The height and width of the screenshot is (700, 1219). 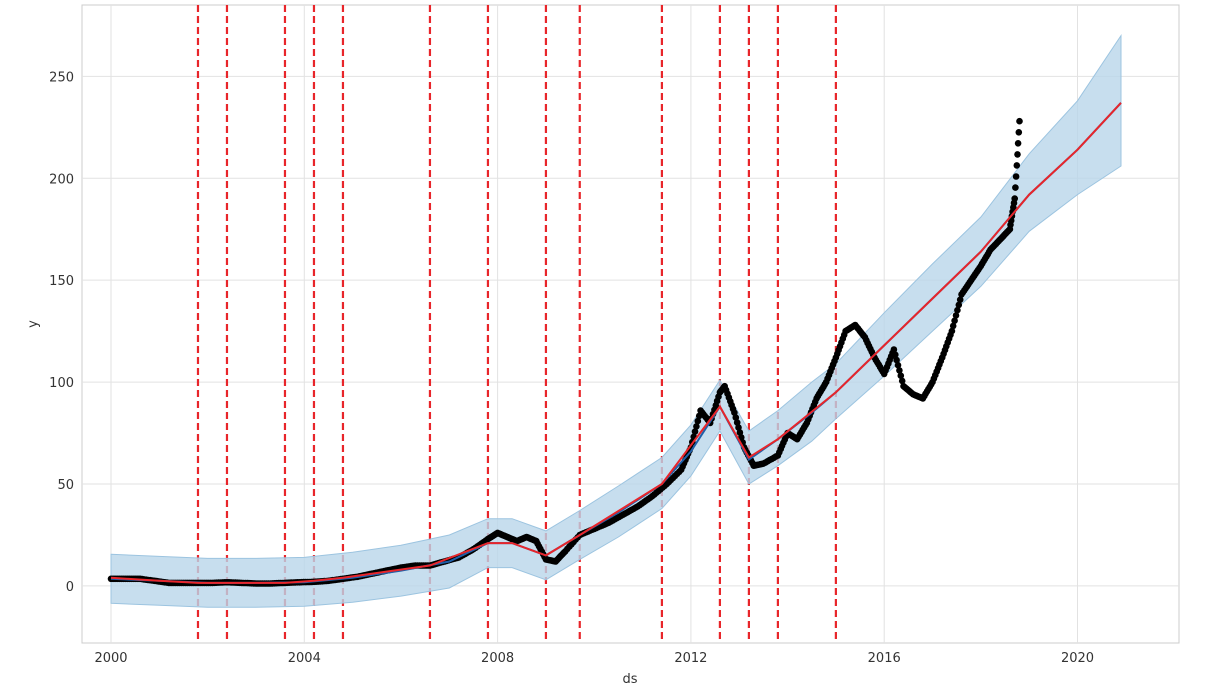 I want to click on x-tick-label: 2020, so click(x=1077, y=658).